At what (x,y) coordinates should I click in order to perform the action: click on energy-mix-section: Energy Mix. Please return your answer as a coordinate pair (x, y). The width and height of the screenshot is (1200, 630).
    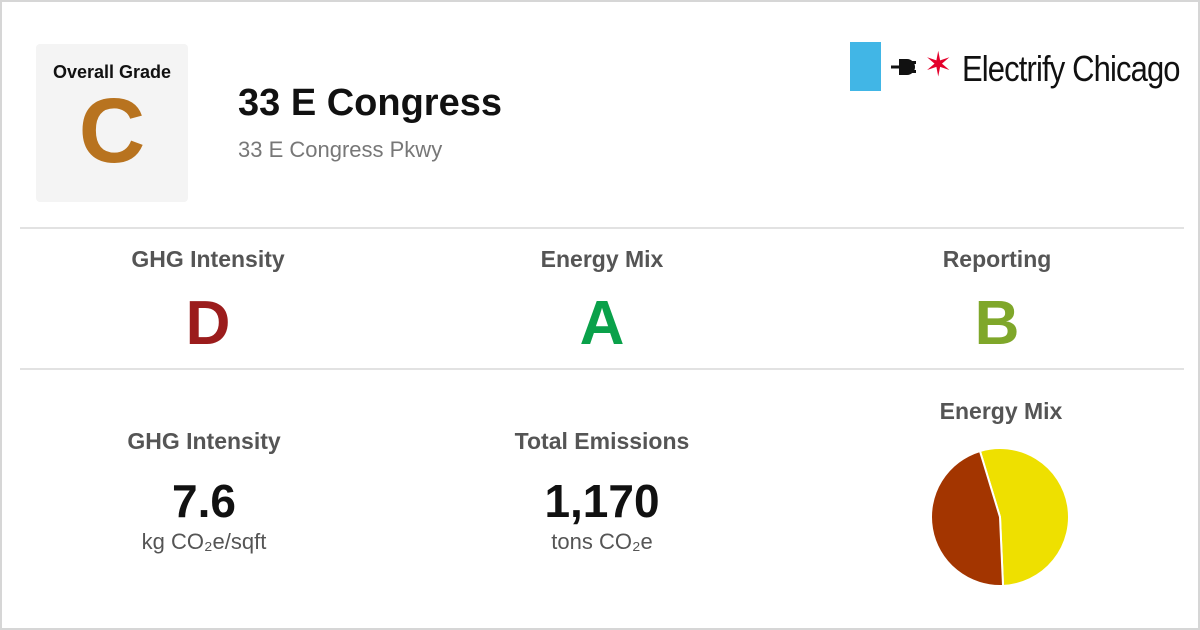
    Looking at the image, I should click on (1001, 411).